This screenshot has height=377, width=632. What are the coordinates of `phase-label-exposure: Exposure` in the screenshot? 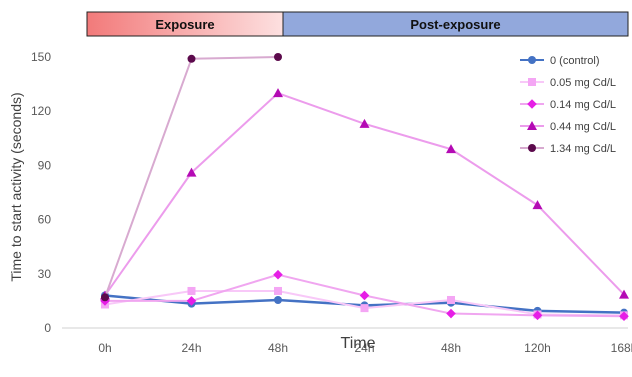 It's located at (184, 24).